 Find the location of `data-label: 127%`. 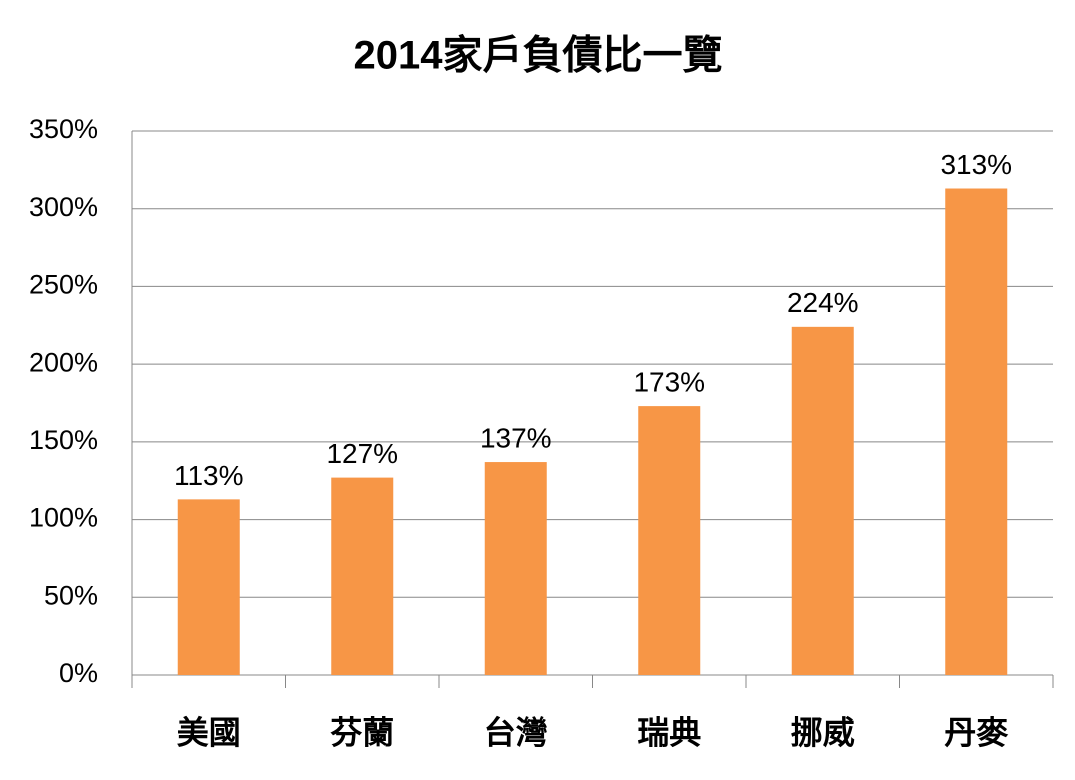

data-label: 127% is located at coordinates (362, 453).